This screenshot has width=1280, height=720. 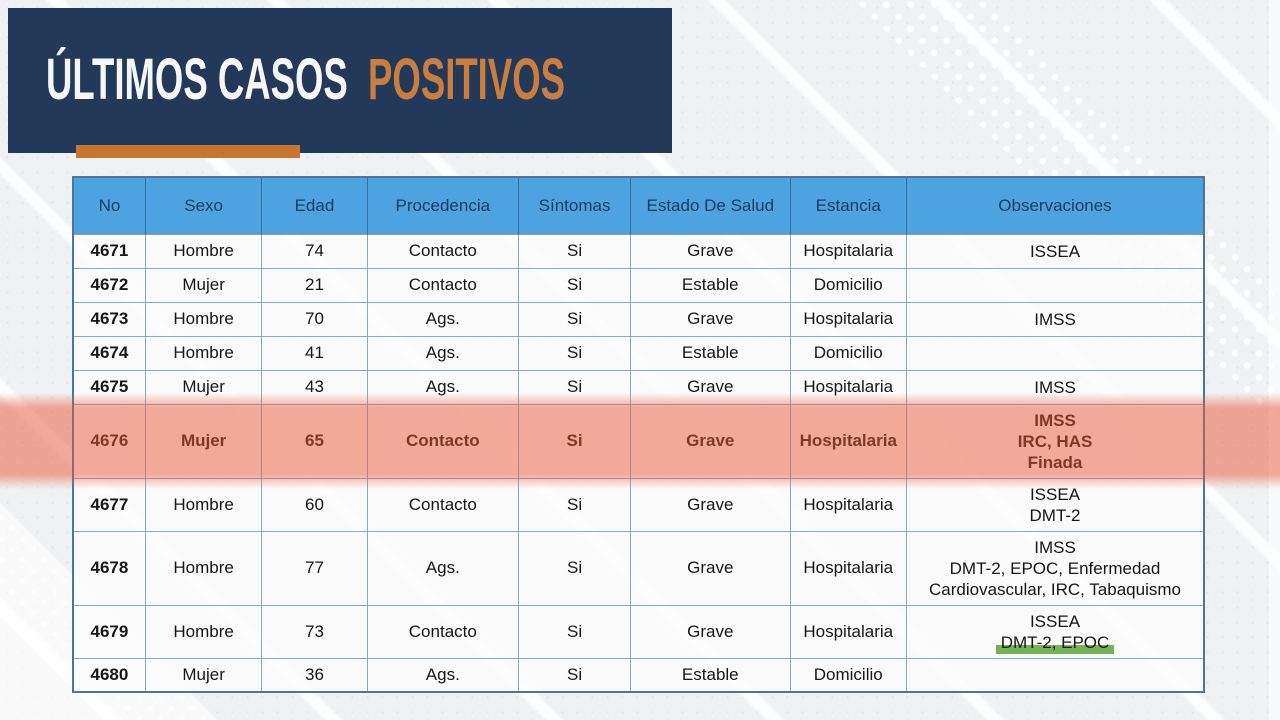 What do you see at coordinates (109, 319) in the screenshot?
I see `cell-no: 4673` at bounding box center [109, 319].